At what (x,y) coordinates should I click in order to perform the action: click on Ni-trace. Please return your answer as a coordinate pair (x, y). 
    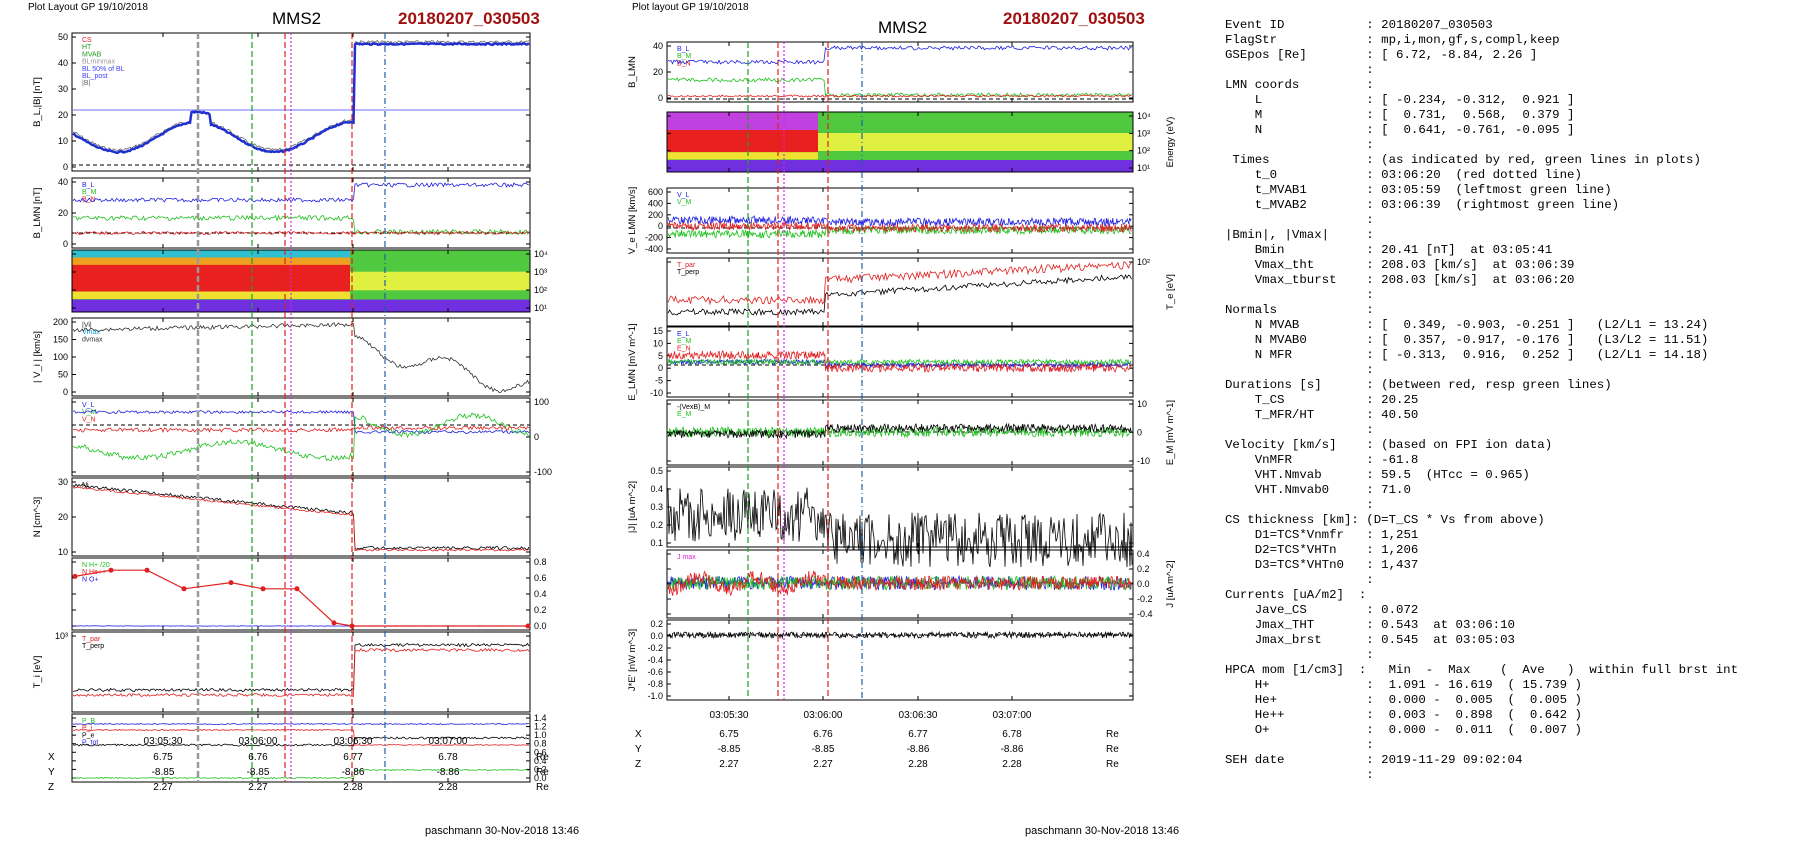
    Looking at the image, I should click on (301, 516).